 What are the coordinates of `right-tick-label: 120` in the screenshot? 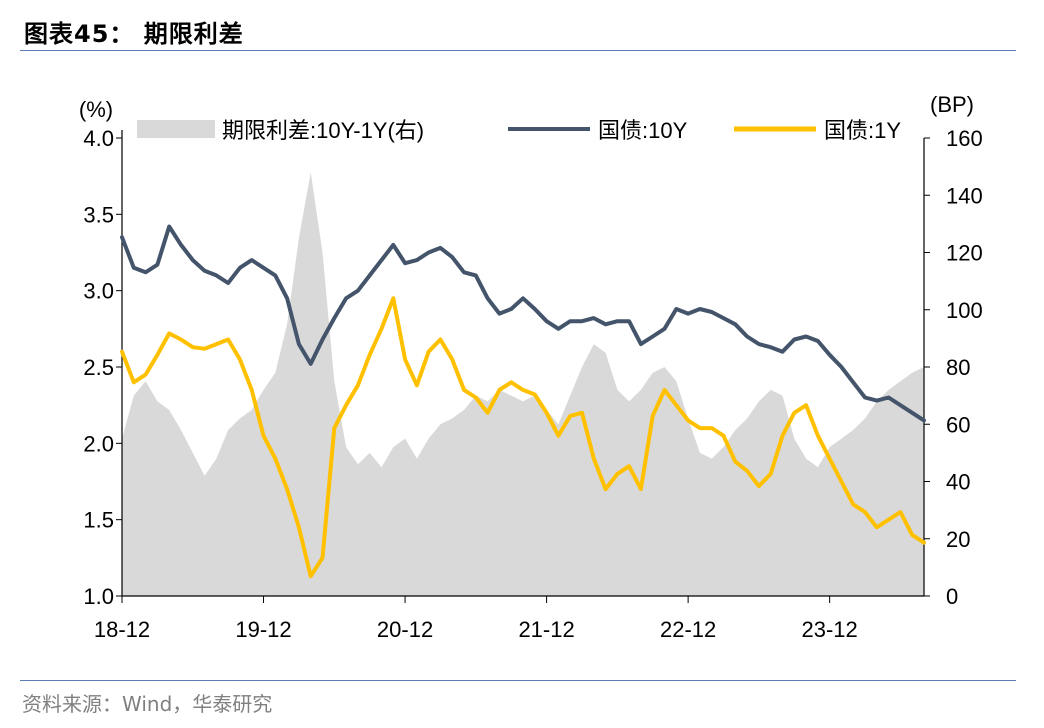 It's located at (964, 253).